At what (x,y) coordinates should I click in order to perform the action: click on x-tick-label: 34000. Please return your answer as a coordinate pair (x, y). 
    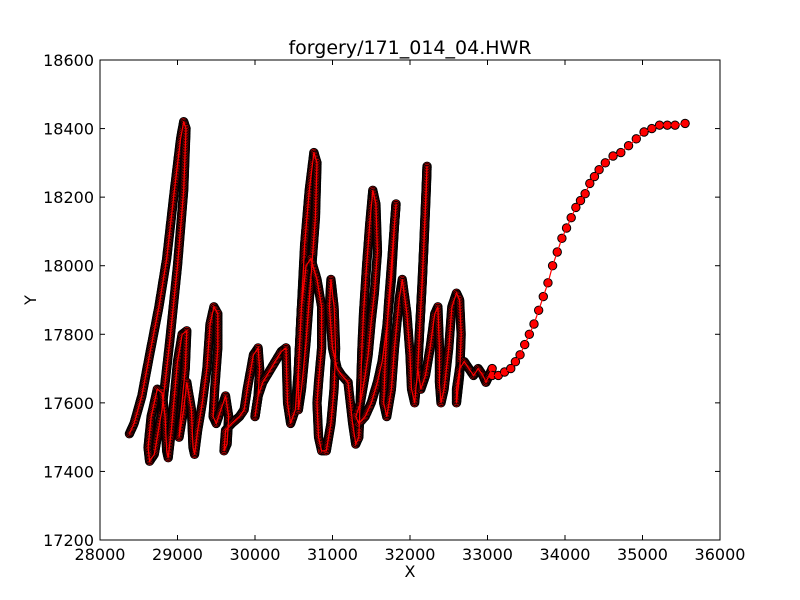
    Looking at the image, I should click on (565, 554).